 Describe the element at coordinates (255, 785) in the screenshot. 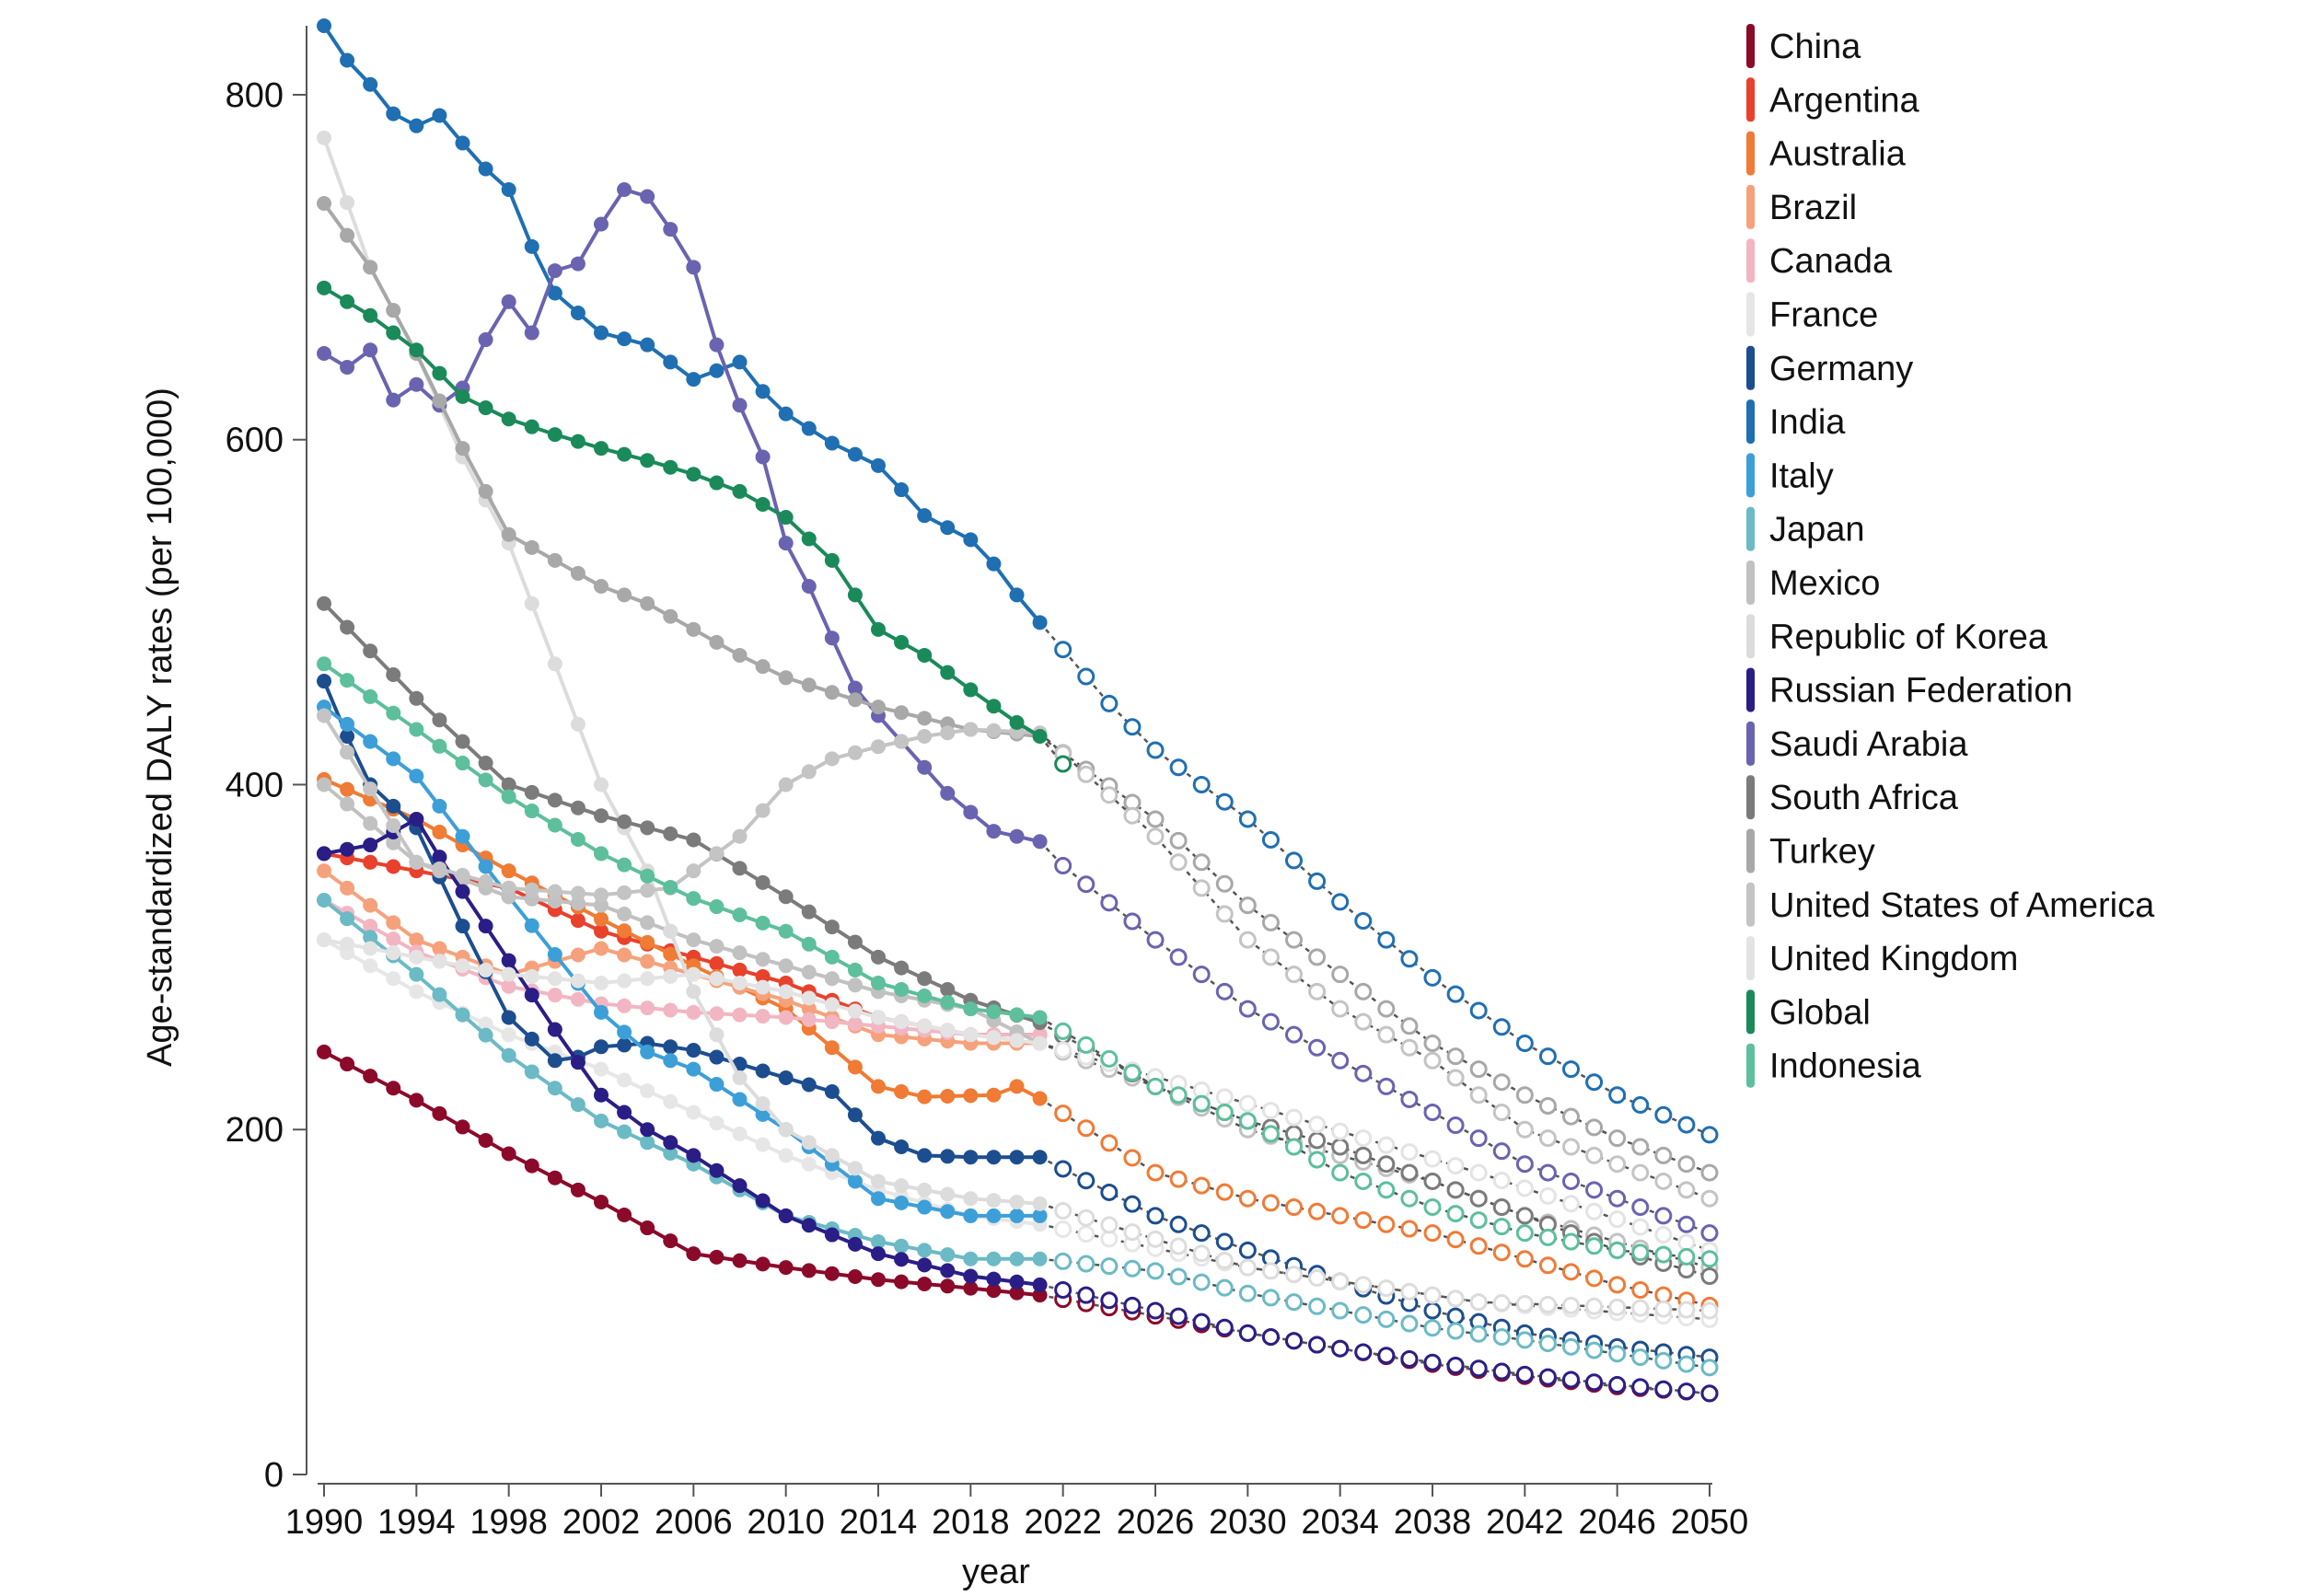

I see `y-tick-label: 400` at that location.